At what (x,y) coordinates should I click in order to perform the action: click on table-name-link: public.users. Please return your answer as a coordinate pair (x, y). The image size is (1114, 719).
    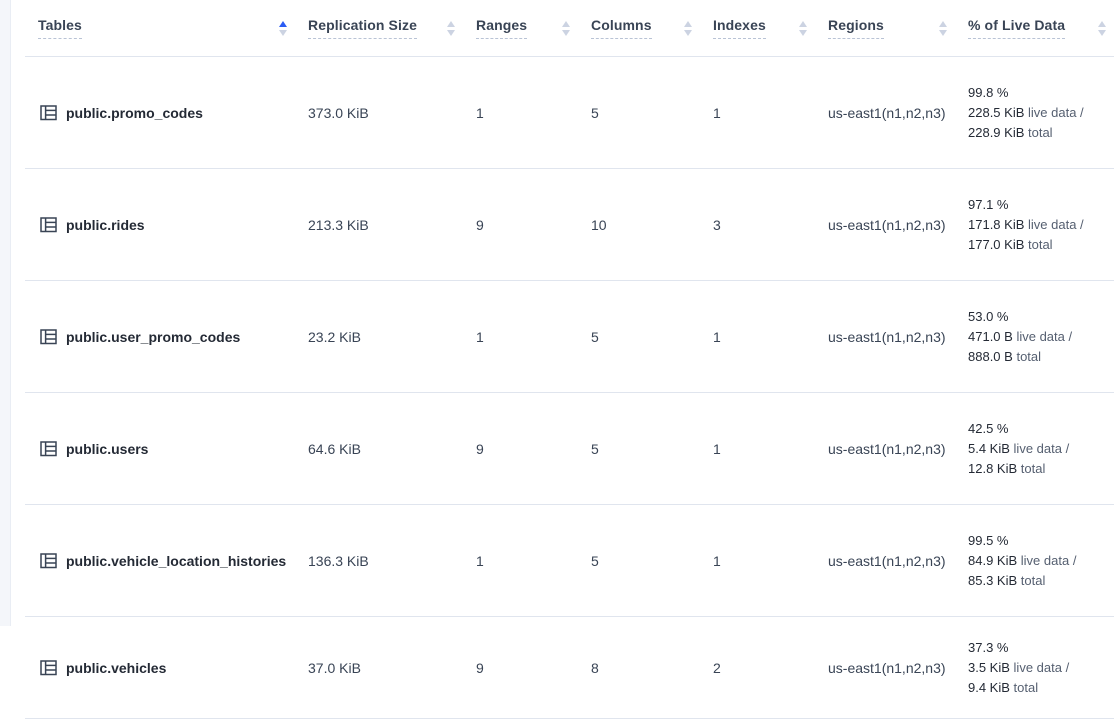
    Looking at the image, I should click on (107, 448).